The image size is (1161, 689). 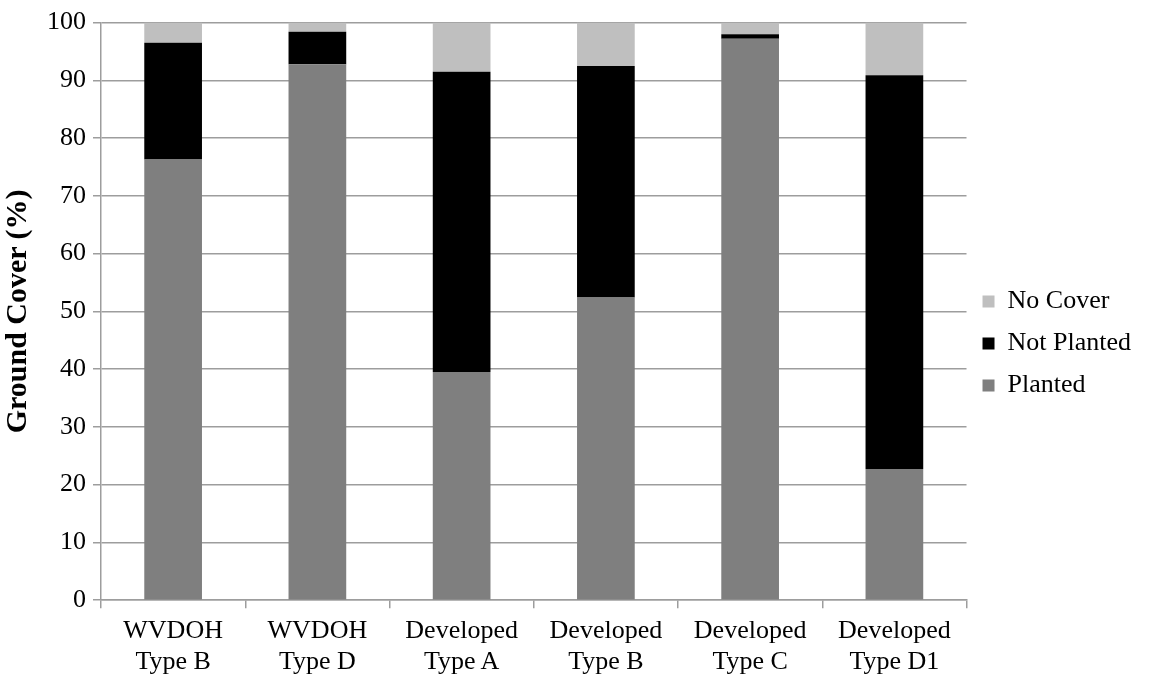 I want to click on y-tick-label: 0, so click(x=79, y=598).